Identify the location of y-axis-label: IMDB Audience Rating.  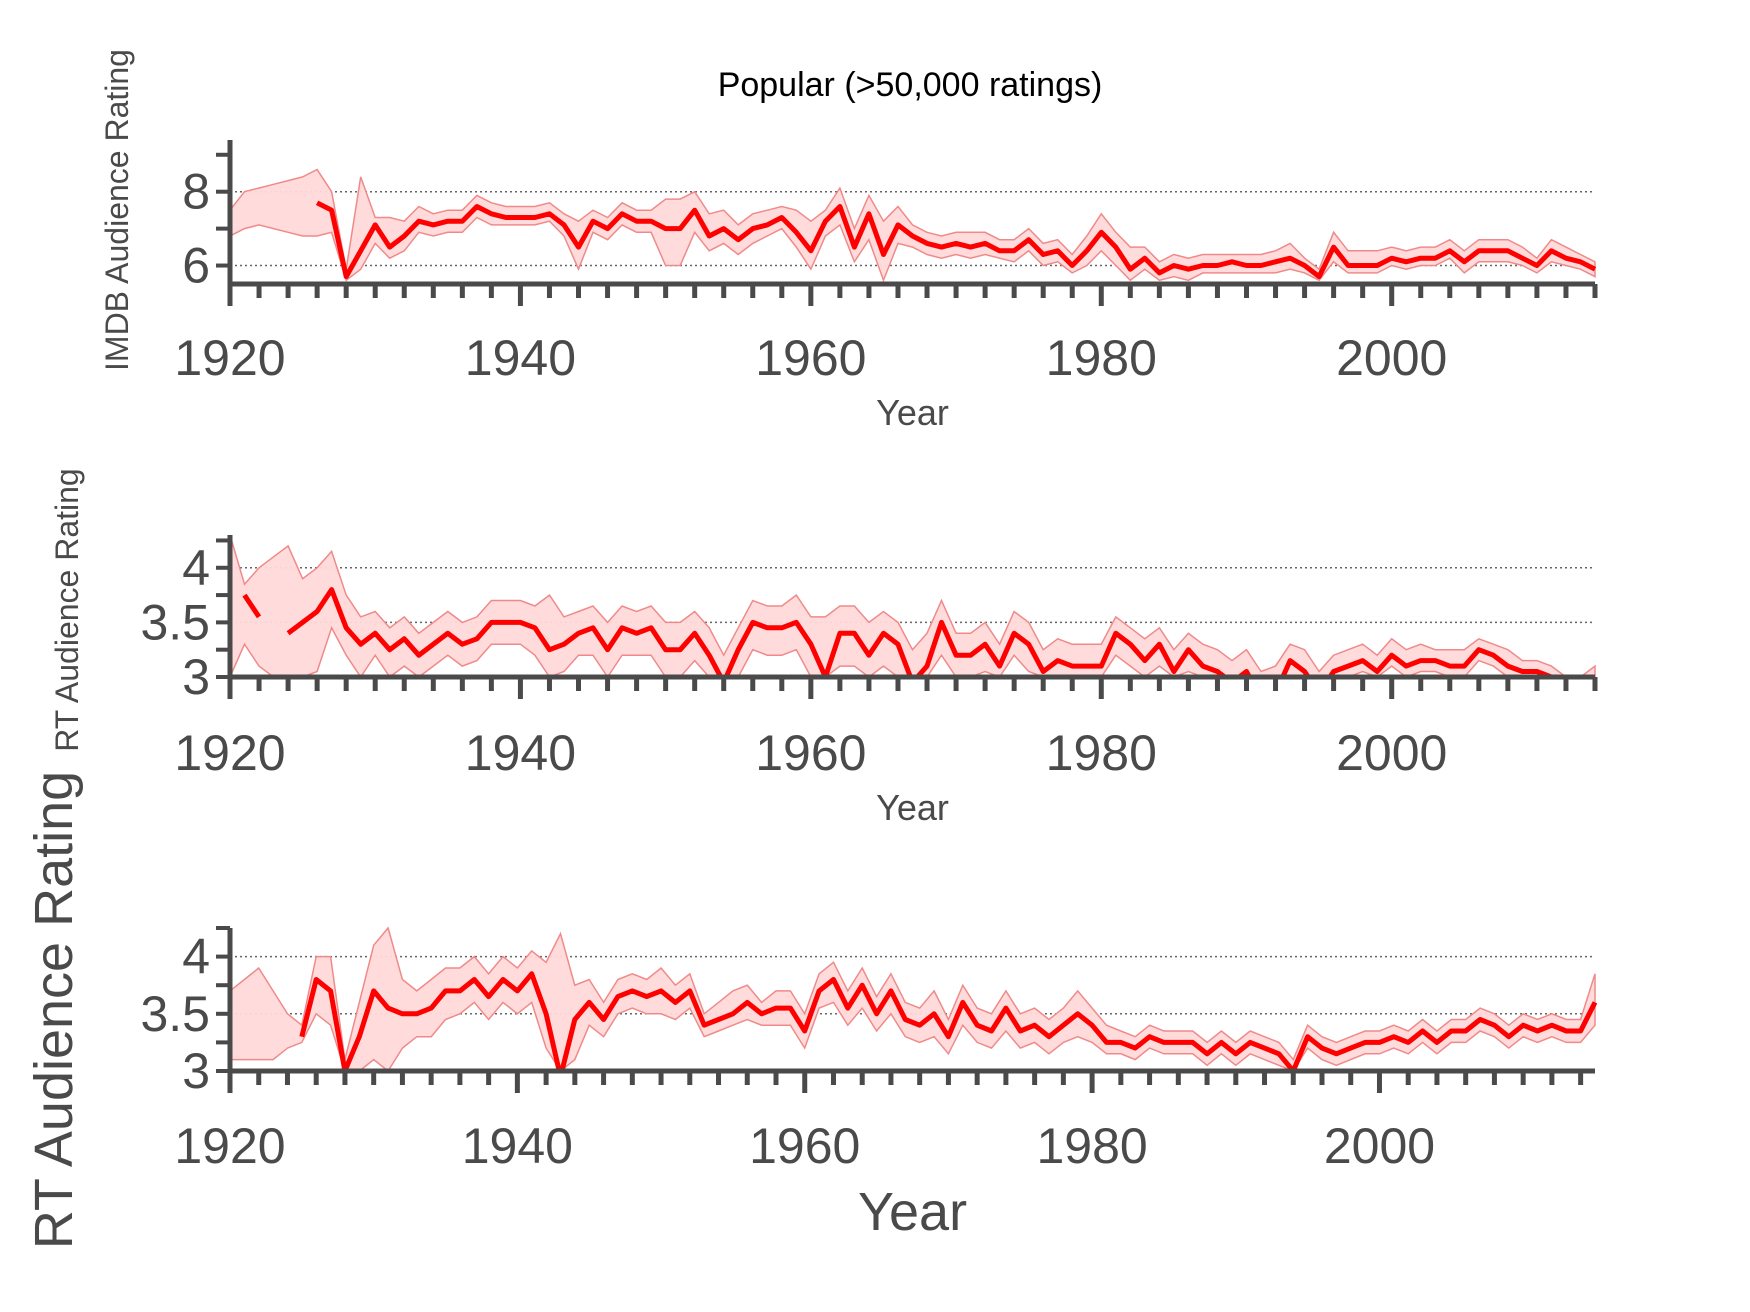
(117, 210).